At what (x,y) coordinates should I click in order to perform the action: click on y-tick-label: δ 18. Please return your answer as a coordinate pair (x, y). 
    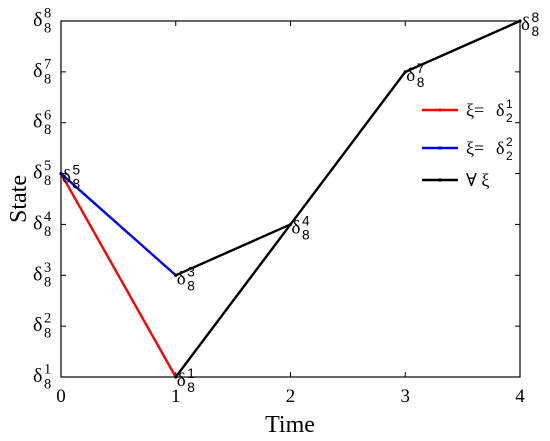
    Looking at the image, I should click on (42, 377).